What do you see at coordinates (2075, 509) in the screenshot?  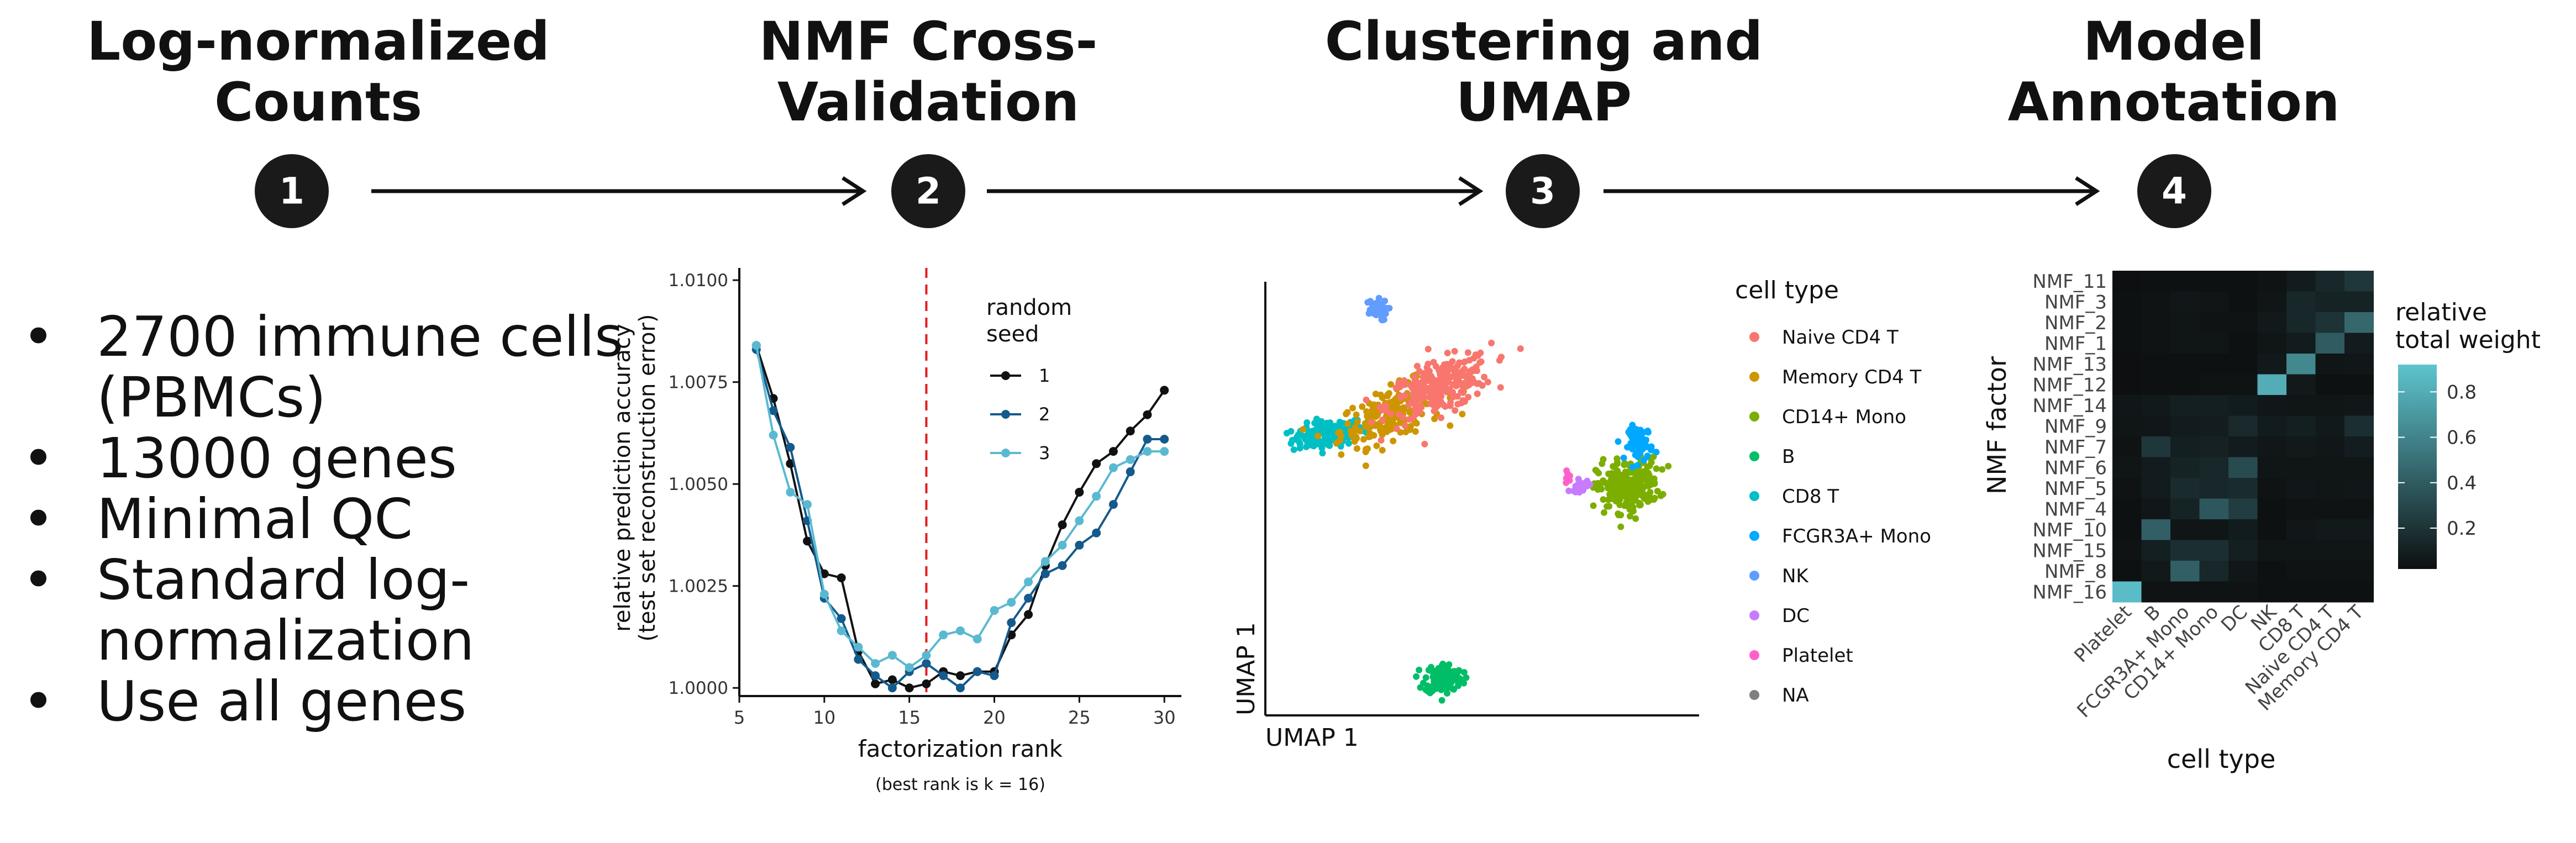 I see `heatmap-row-label: NMF_4` at bounding box center [2075, 509].